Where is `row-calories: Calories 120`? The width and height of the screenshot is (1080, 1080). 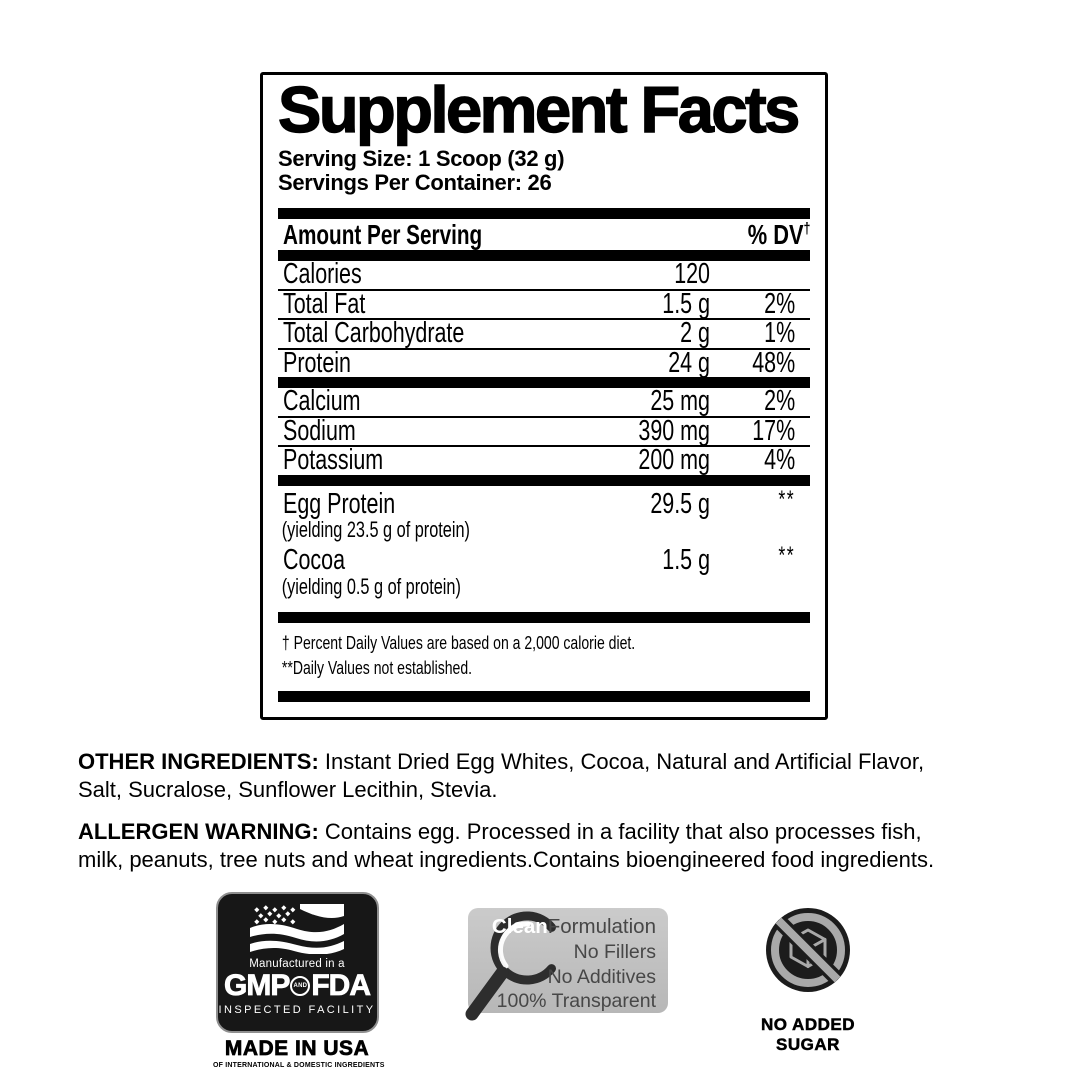 row-calories: Calories 120 is located at coordinates (496, 274).